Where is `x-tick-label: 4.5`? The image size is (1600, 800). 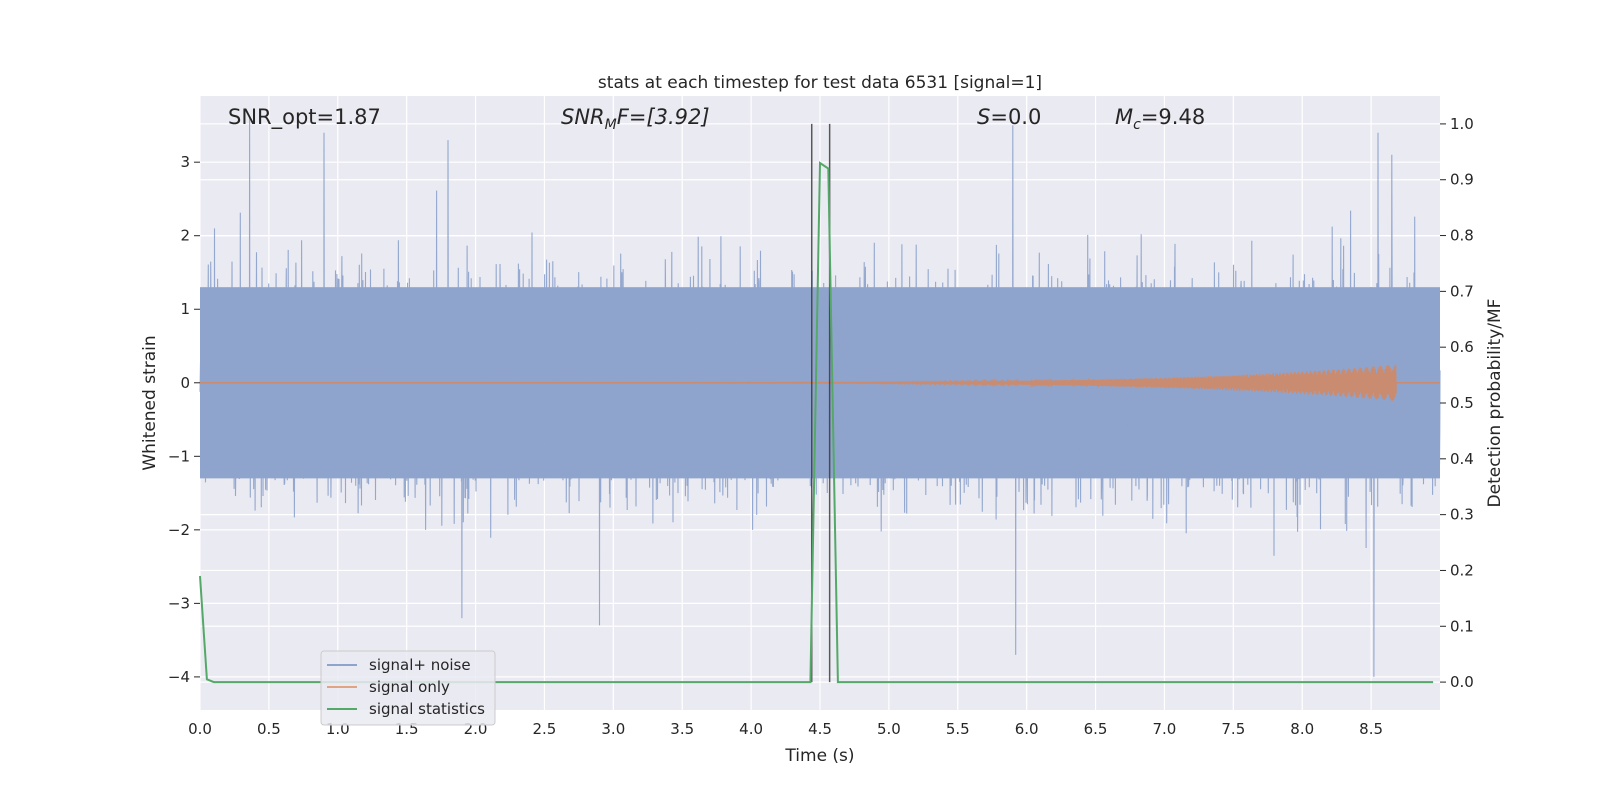 x-tick-label: 4.5 is located at coordinates (820, 729).